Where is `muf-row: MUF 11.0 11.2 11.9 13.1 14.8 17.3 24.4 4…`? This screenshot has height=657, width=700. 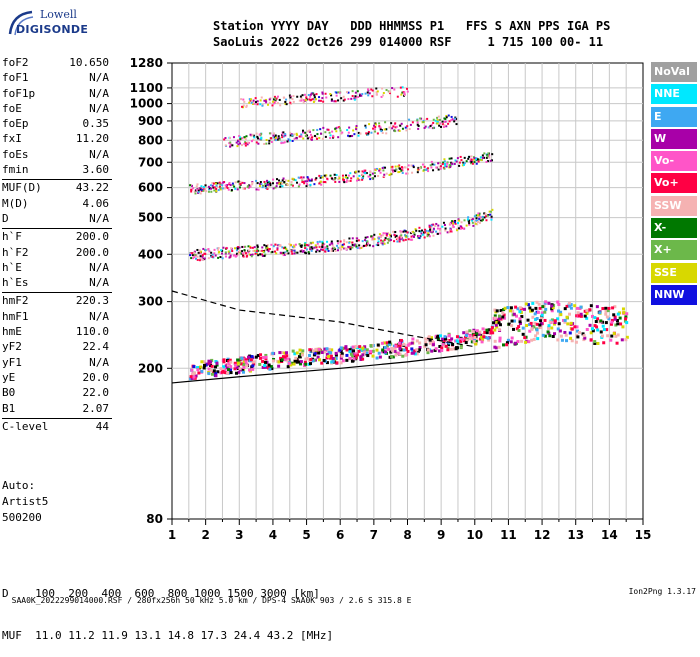 muf-row: MUF 11.0 11.2 11.9 13.1 14.8 17.3 24.4 4… is located at coordinates (168, 635).